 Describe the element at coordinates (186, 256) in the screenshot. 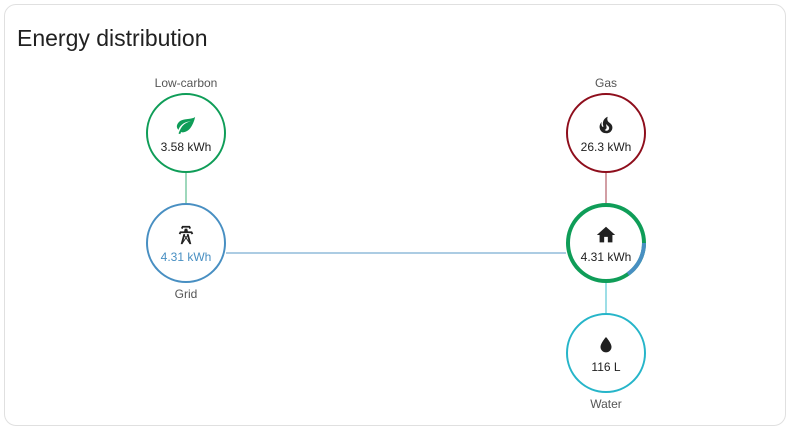

I see `grid-value: 4.31 kWh` at that location.